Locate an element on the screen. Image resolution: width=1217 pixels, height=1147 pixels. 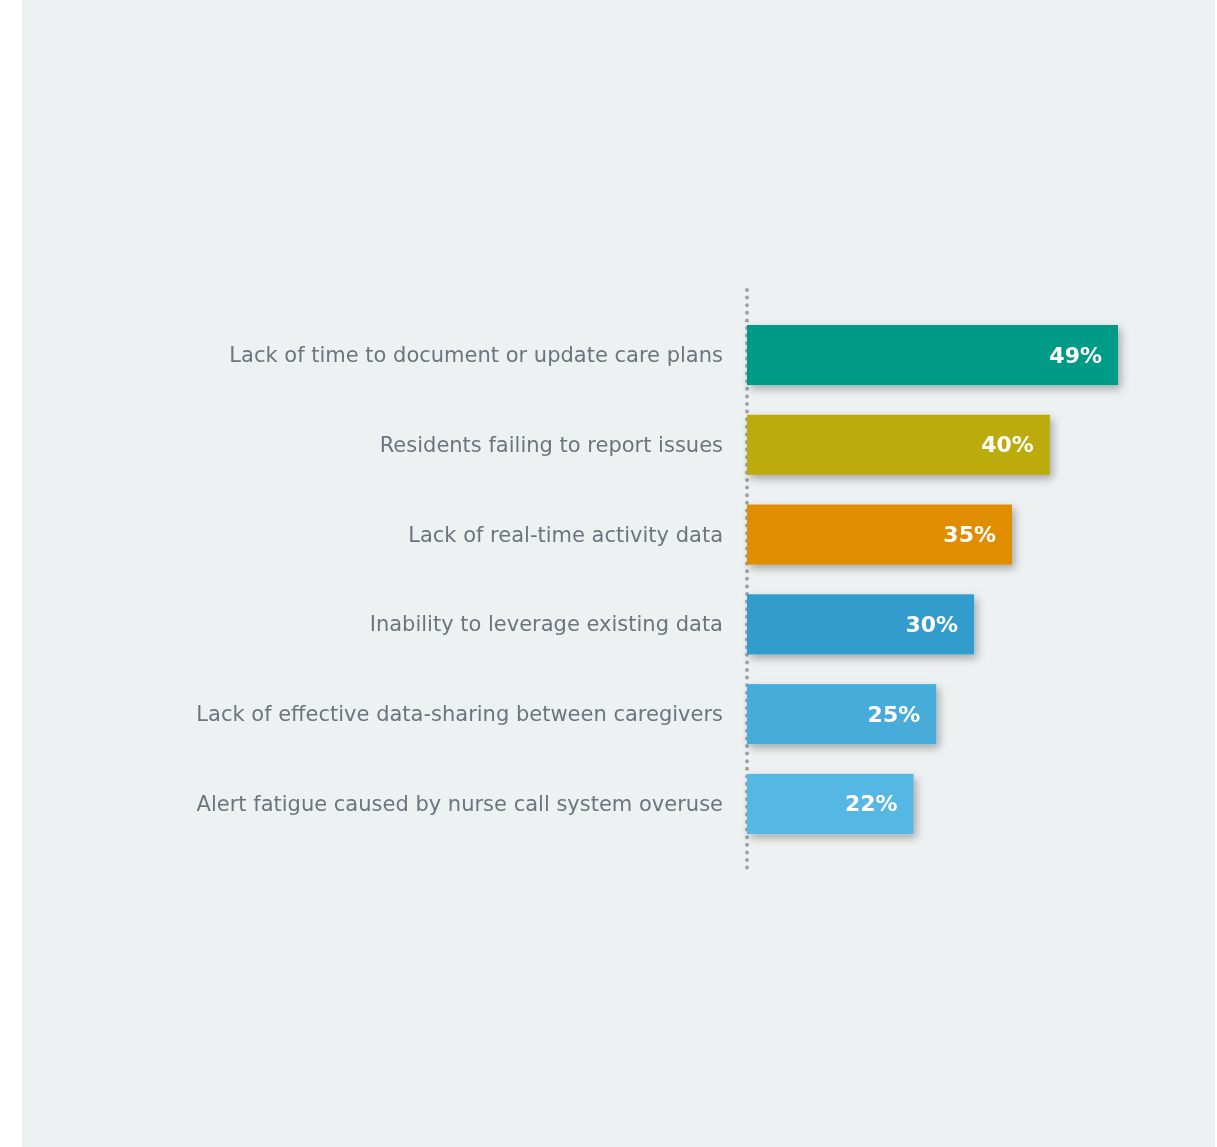
data-label: 30% is located at coordinates (932, 624).